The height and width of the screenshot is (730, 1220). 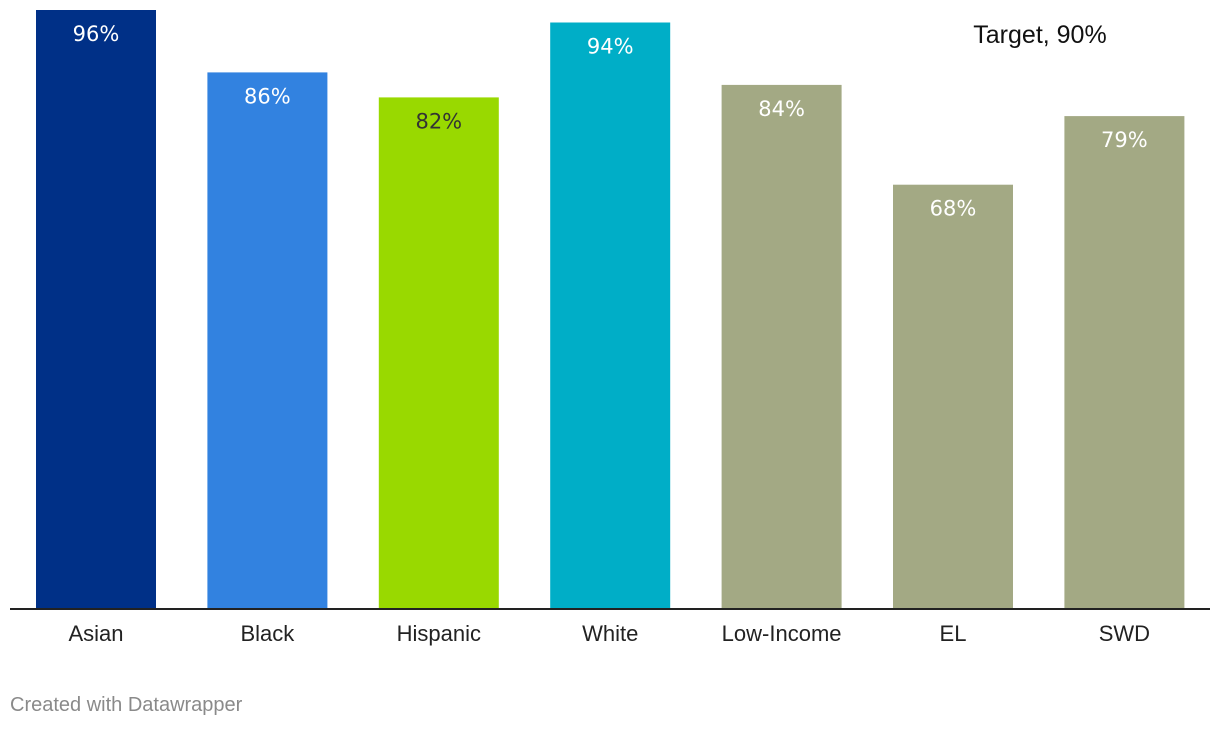 What do you see at coordinates (610, 47) in the screenshot?
I see `value-label: 94%` at bounding box center [610, 47].